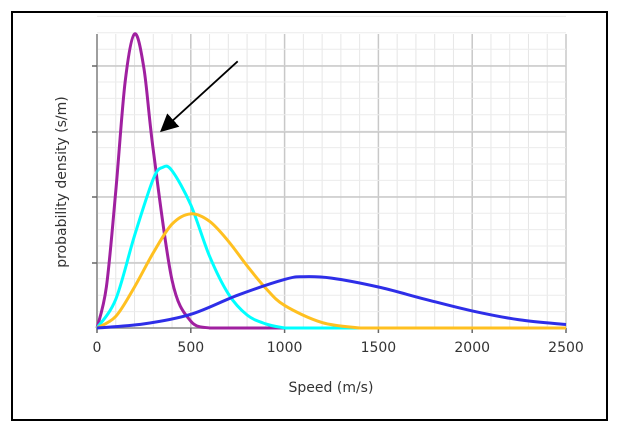  What do you see at coordinates (331, 388) in the screenshot?
I see `x-axis-title: Speed (m/s)` at bounding box center [331, 388].